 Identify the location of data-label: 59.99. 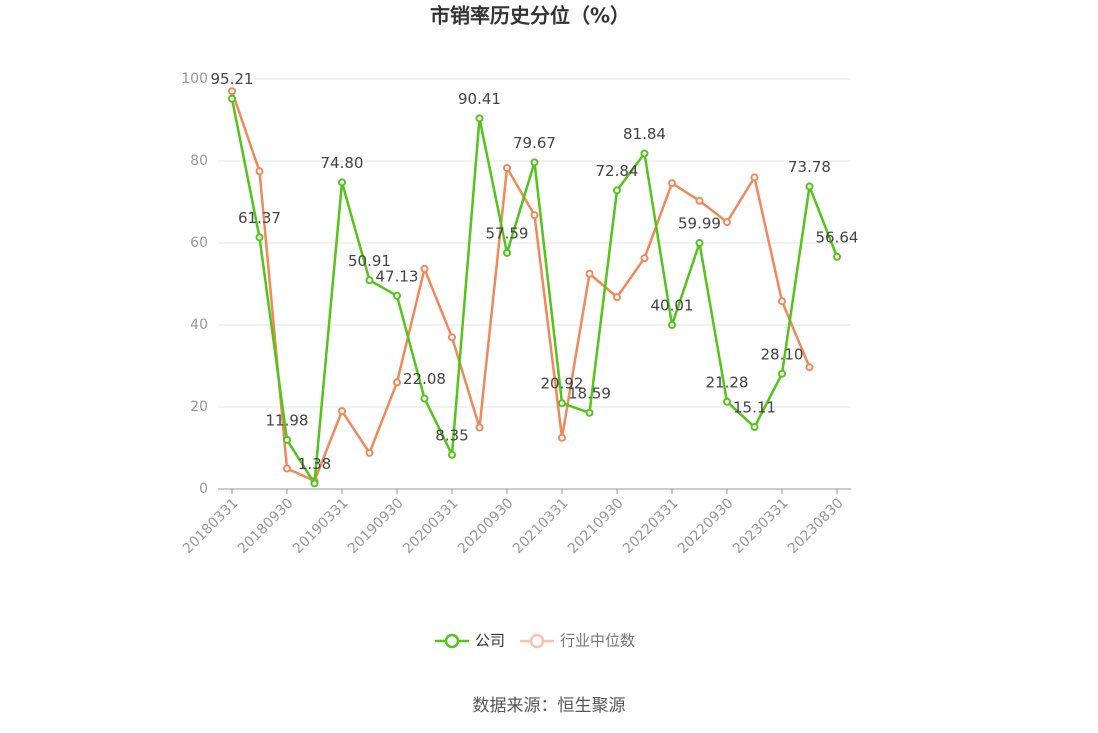
(699, 224).